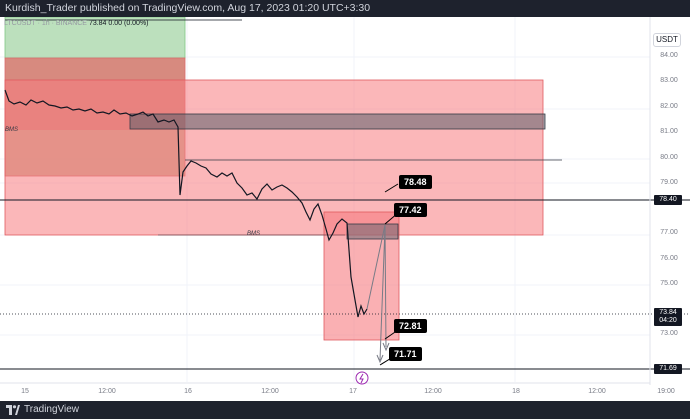  I want to click on price-tick: 82.00, so click(669, 106).